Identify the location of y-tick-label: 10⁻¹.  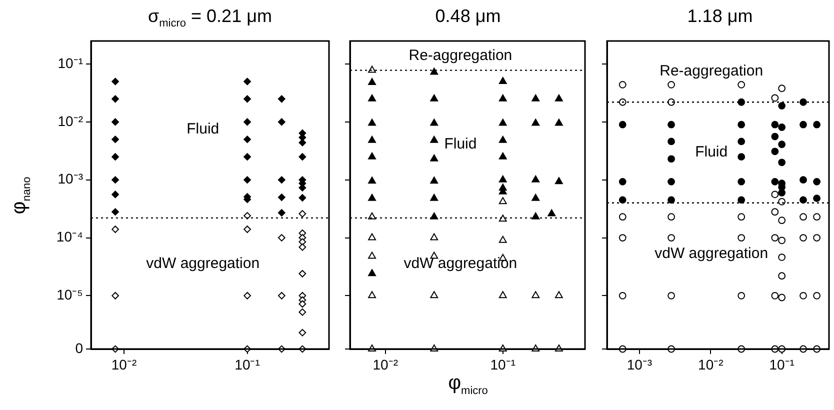
(71, 62).